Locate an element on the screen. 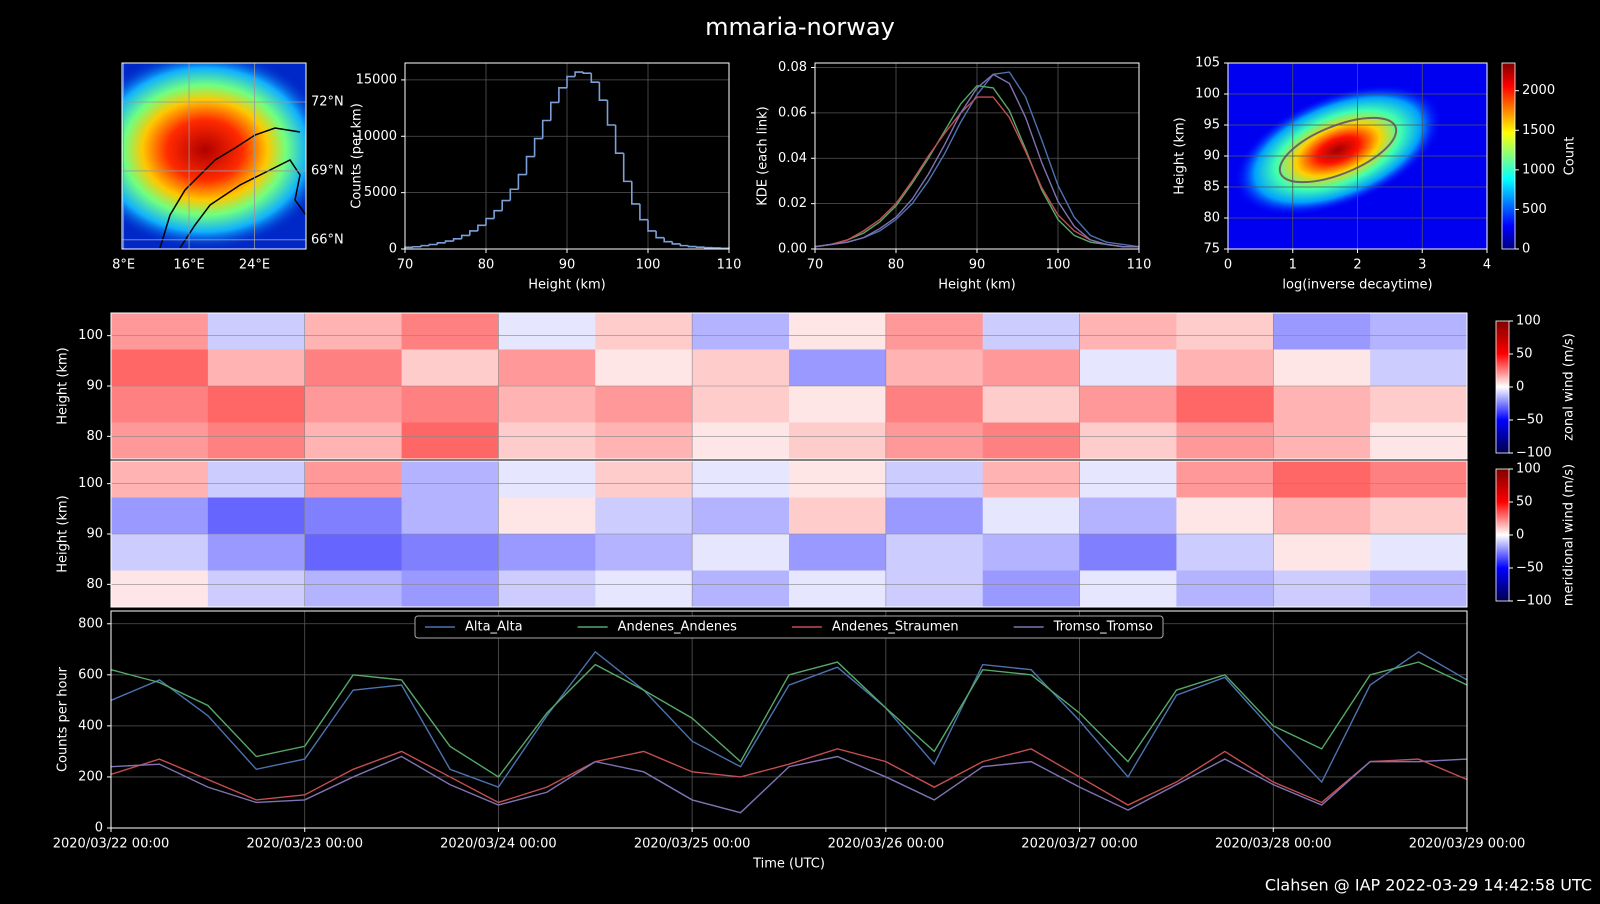 Image resolution: width=1600 pixels, height=904 pixels. legend-label: Andenes_Andenes is located at coordinates (678, 627).